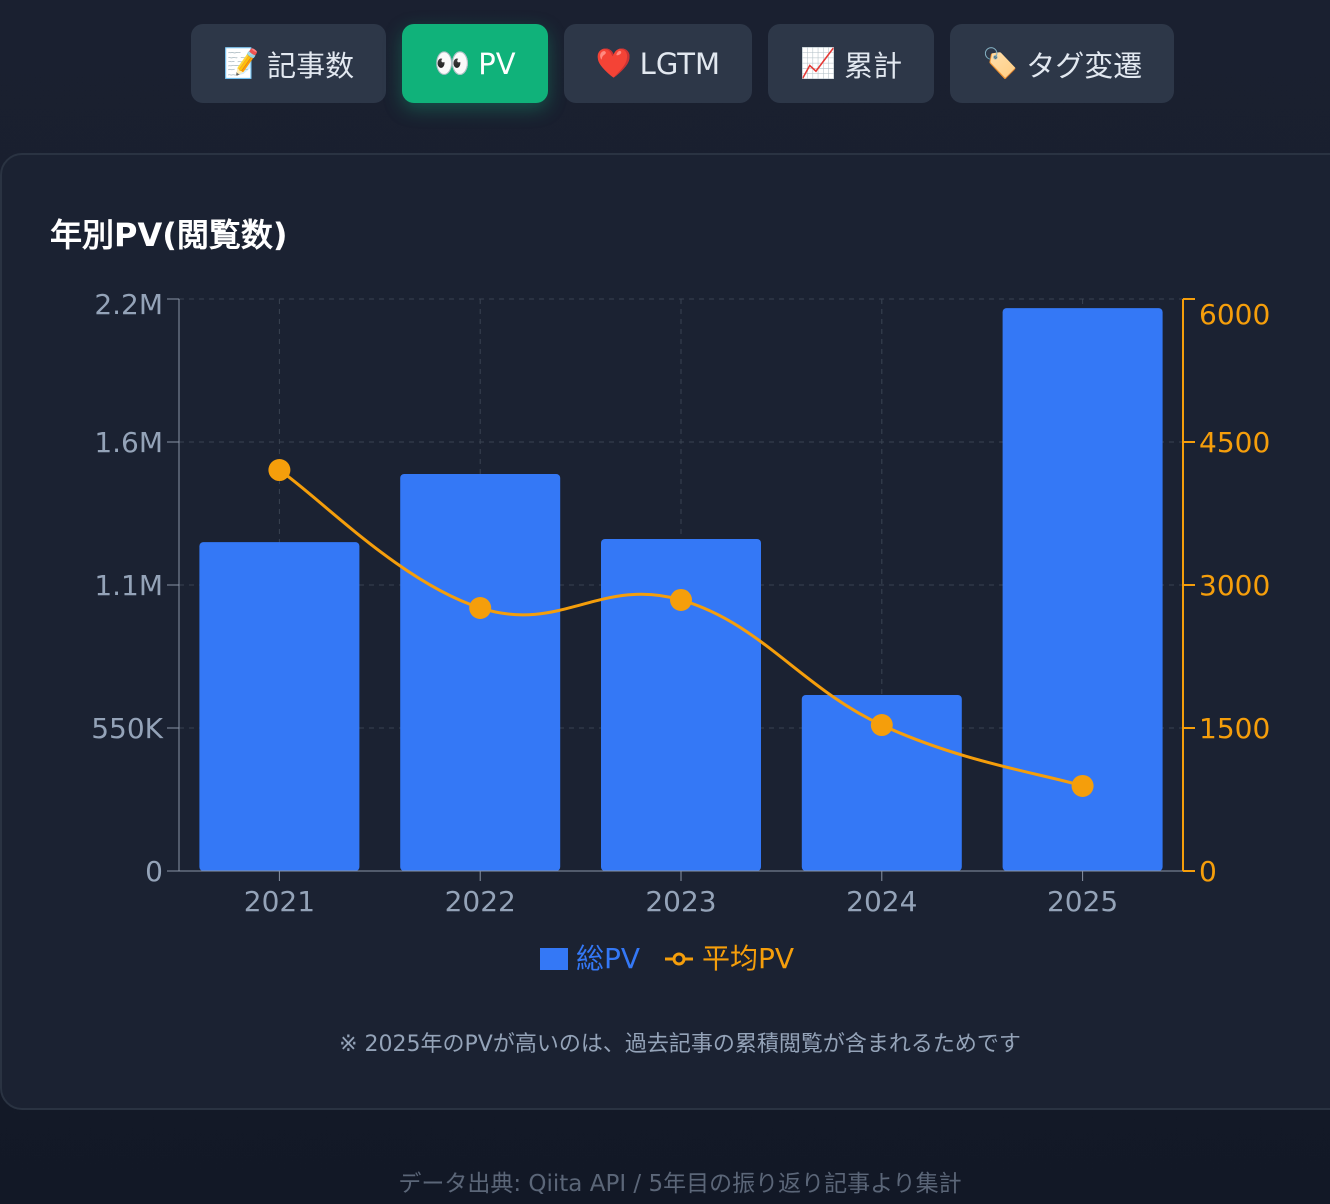 This screenshot has height=1204, width=1330. What do you see at coordinates (311, 65) in the screenshot?
I see `tab-label: 記事数` at bounding box center [311, 65].